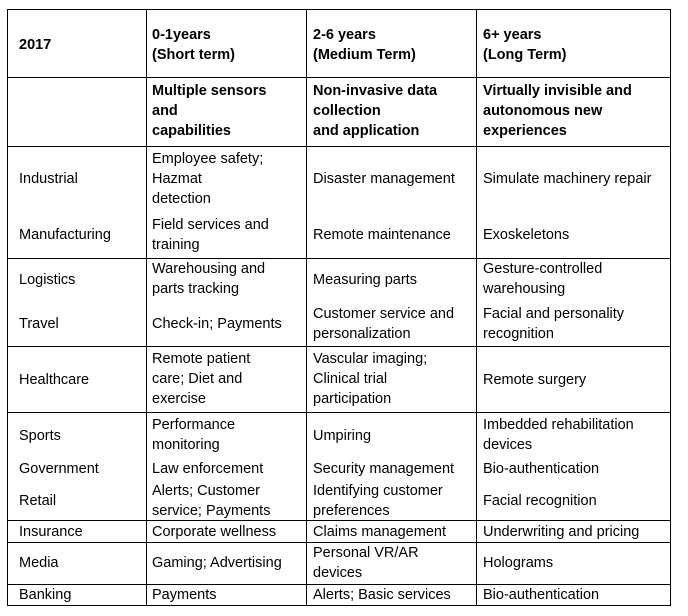  Describe the element at coordinates (384, 324) in the screenshot. I see `medium-term-cell: Customer service and personalization` at that location.